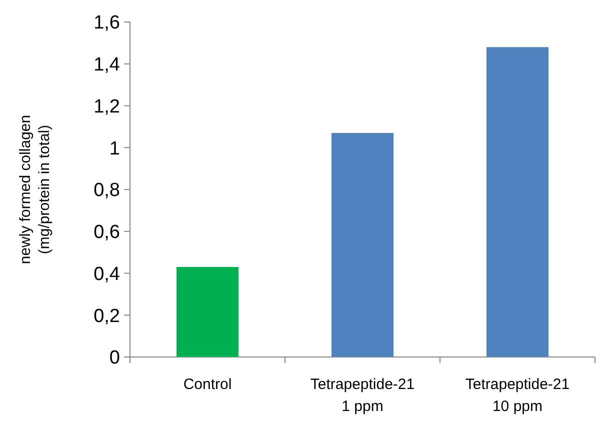  What do you see at coordinates (362, 395) in the screenshot?
I see `x-tick-label: Tetrapeptide-21 1 ppm` at bounding box center [362, 395].